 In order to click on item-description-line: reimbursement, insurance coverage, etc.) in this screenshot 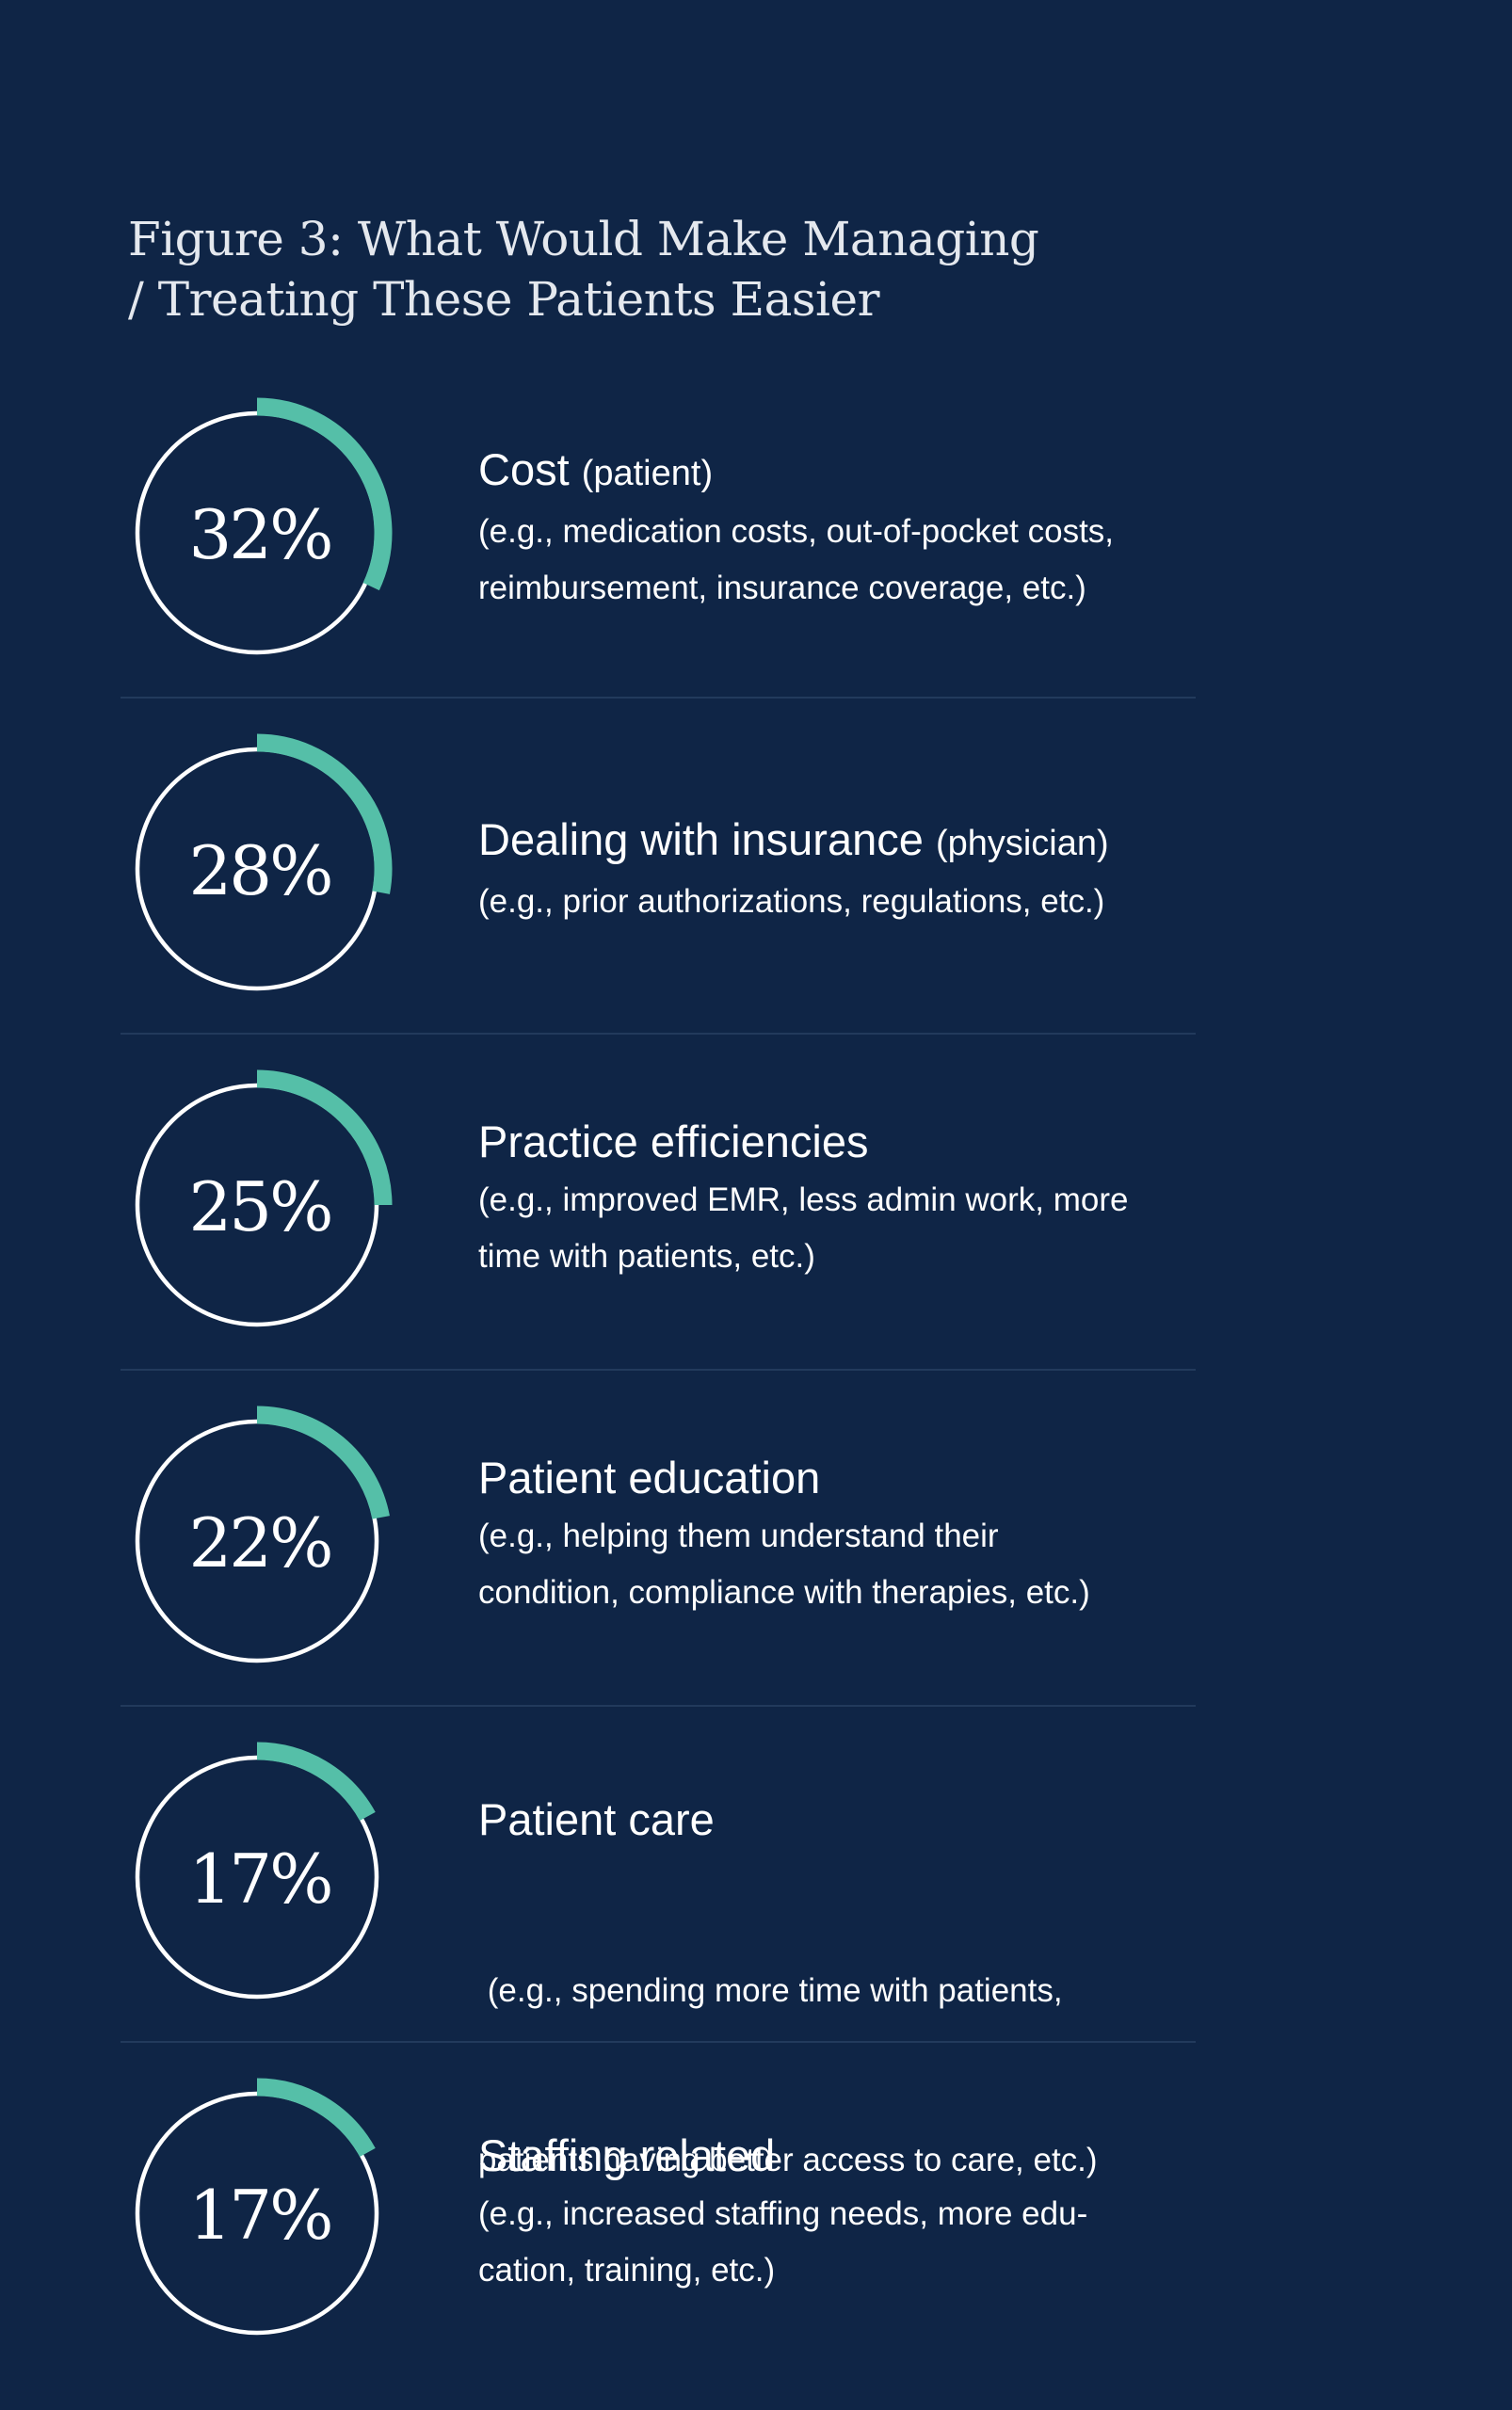, I will do `click(782, 588)`.